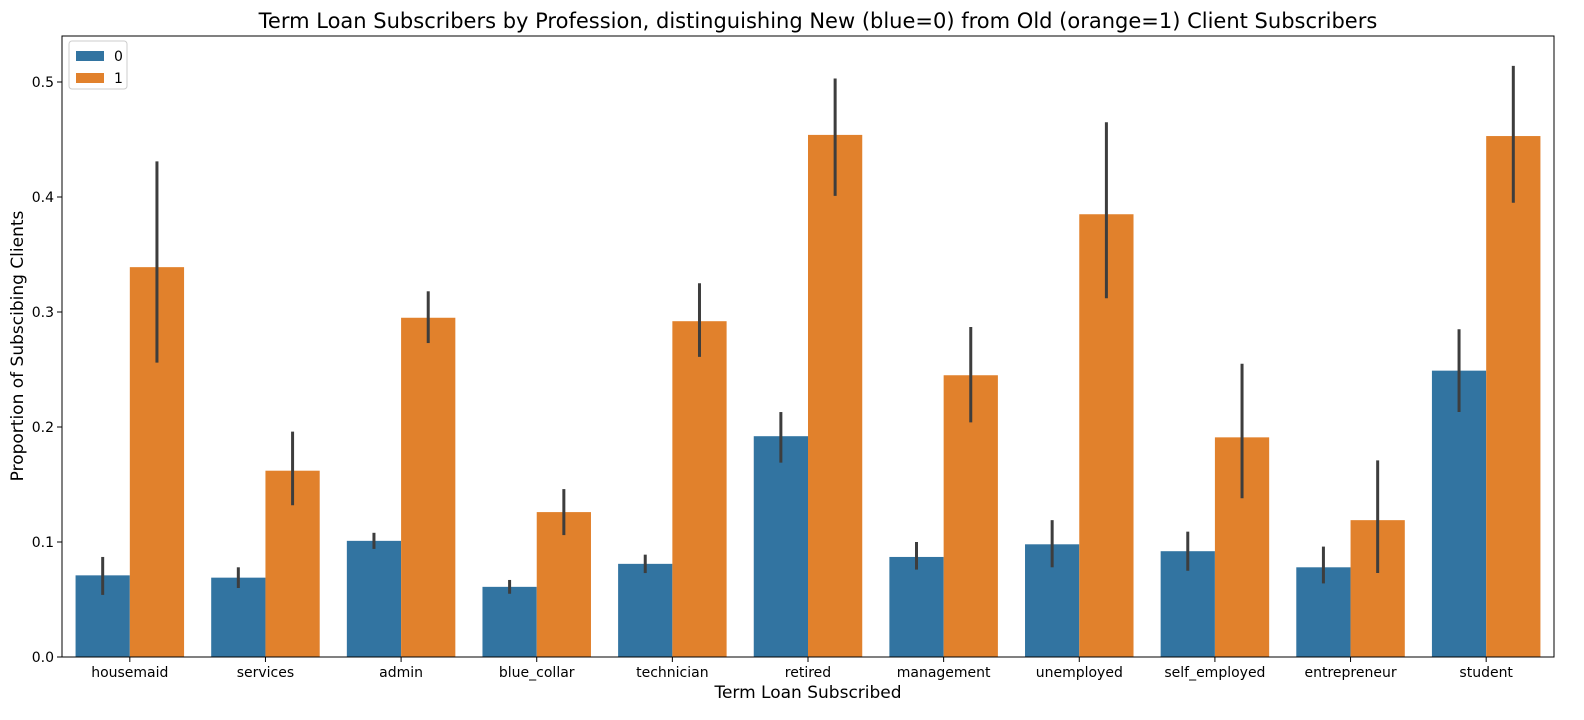 This screenshot has height=720, width=1584. What do you see at coordinates (118, 79) in the screenshot?
I see `legend-label-series-1: 1` at bounding box center [118, 79].